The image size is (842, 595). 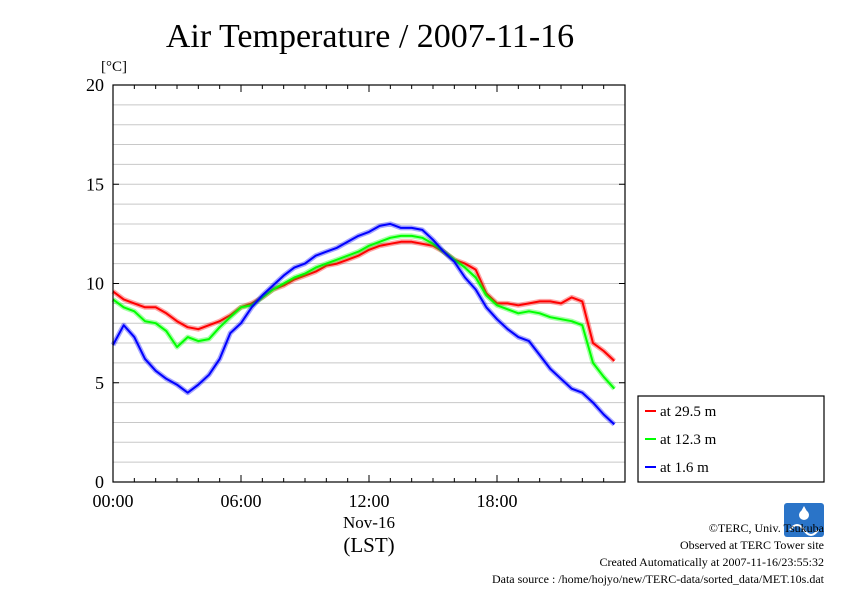 What do you see at coordinates (688, 412) in the screenshot?
I see `legend-label: at 29.5 m` at bounding box center [688, 412].